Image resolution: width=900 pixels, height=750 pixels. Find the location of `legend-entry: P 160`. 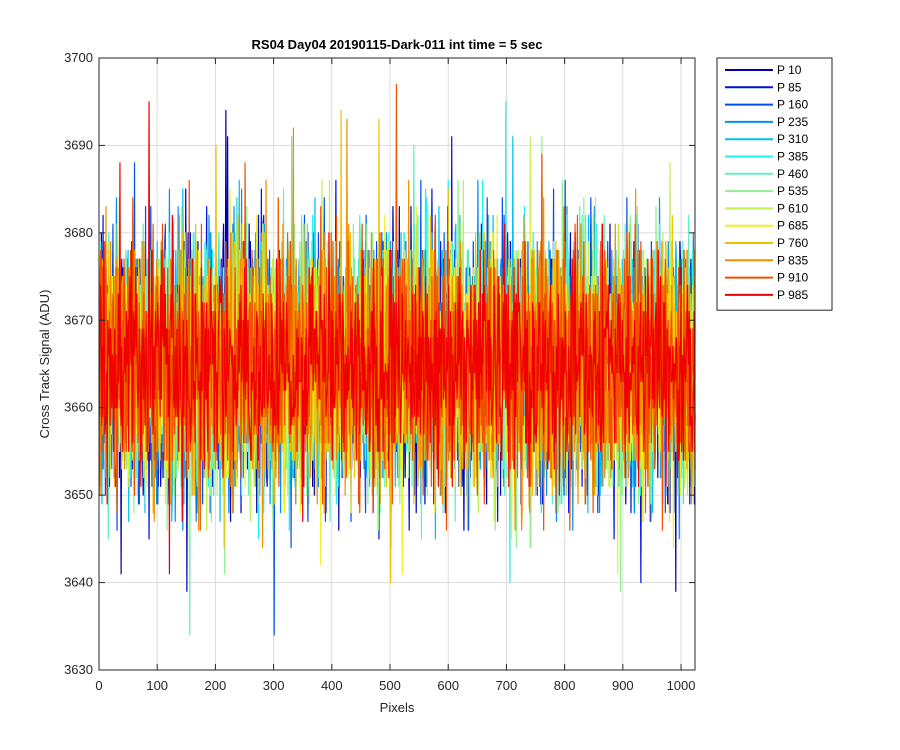

legend-entry: P 160 is located at coordinates (792, 105).